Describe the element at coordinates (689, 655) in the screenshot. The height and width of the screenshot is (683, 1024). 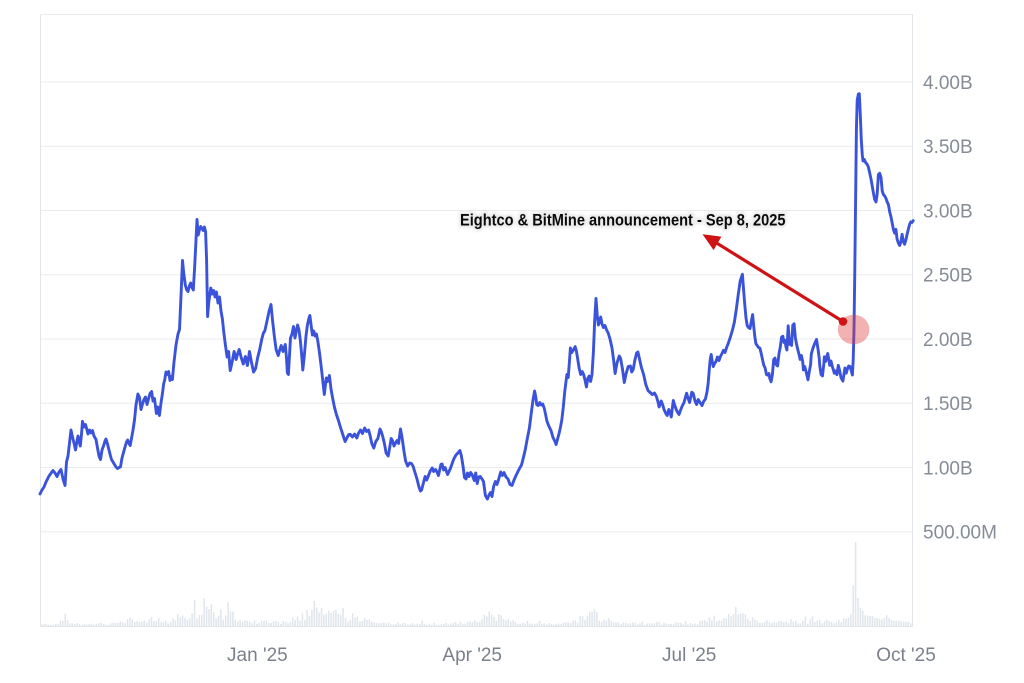
I see `svg-text: Jul '25` at that location.